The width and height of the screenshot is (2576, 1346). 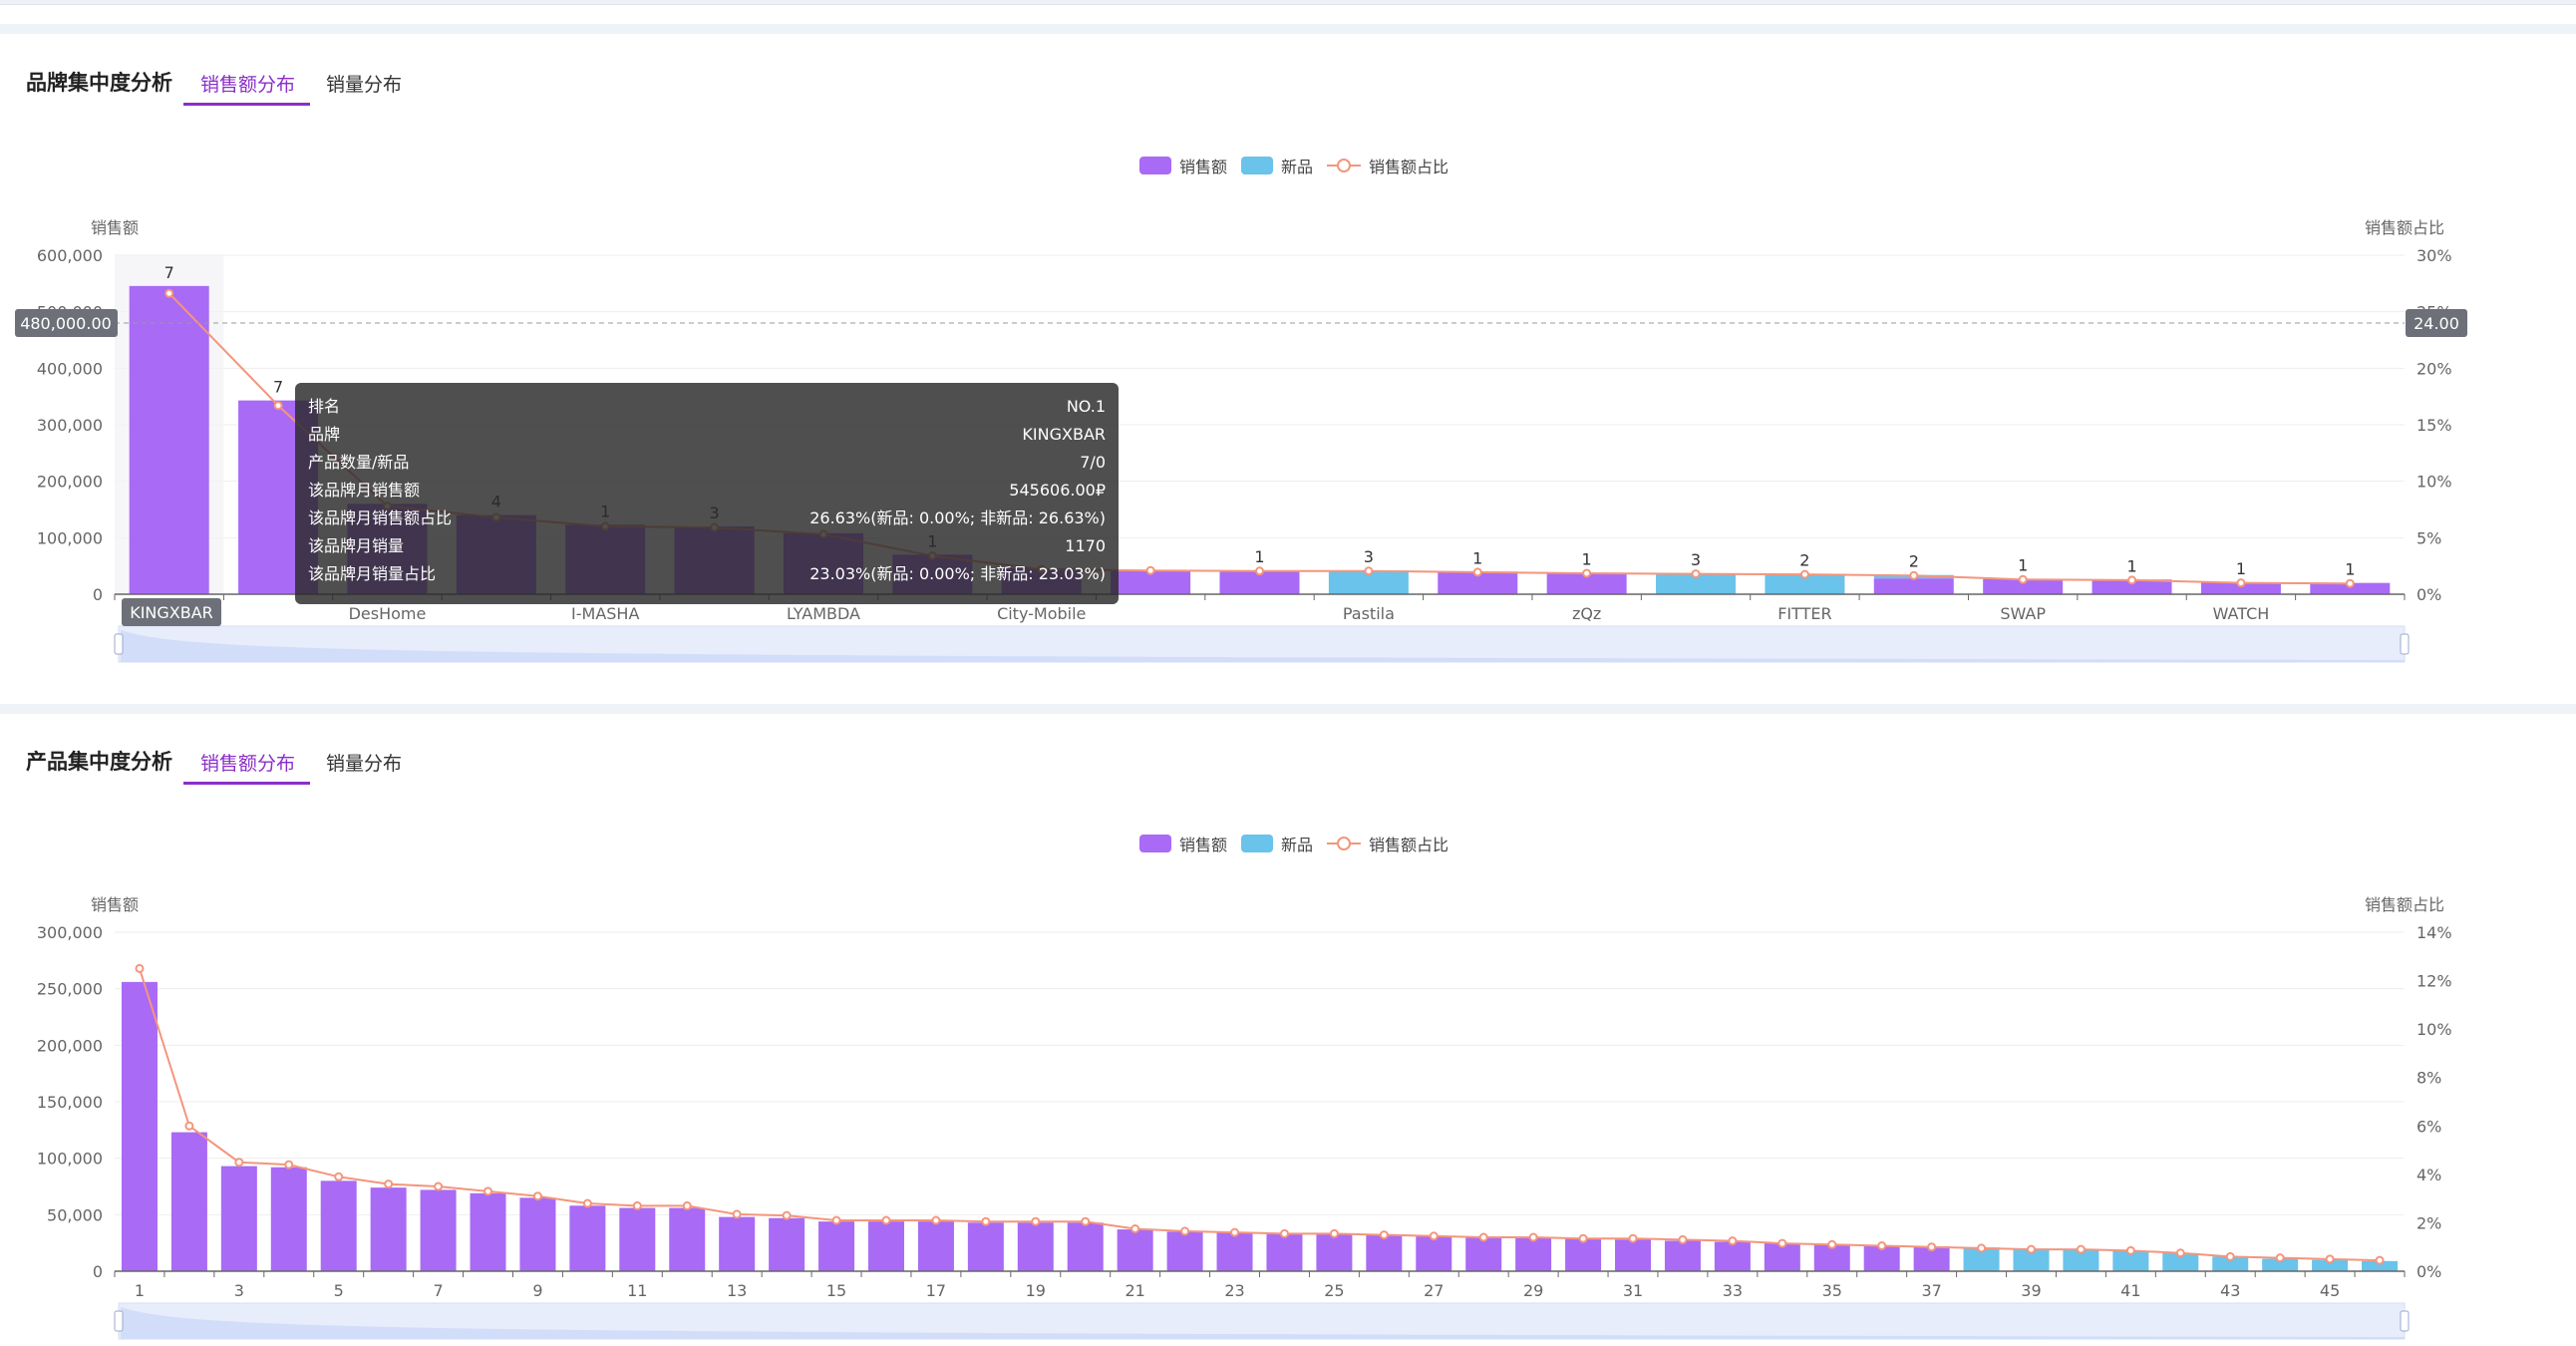 What do you see at coordinates (2434, 932) in the screenshot?
I see `y2-tick-label: 14%` at bounding box center [2434, 932].